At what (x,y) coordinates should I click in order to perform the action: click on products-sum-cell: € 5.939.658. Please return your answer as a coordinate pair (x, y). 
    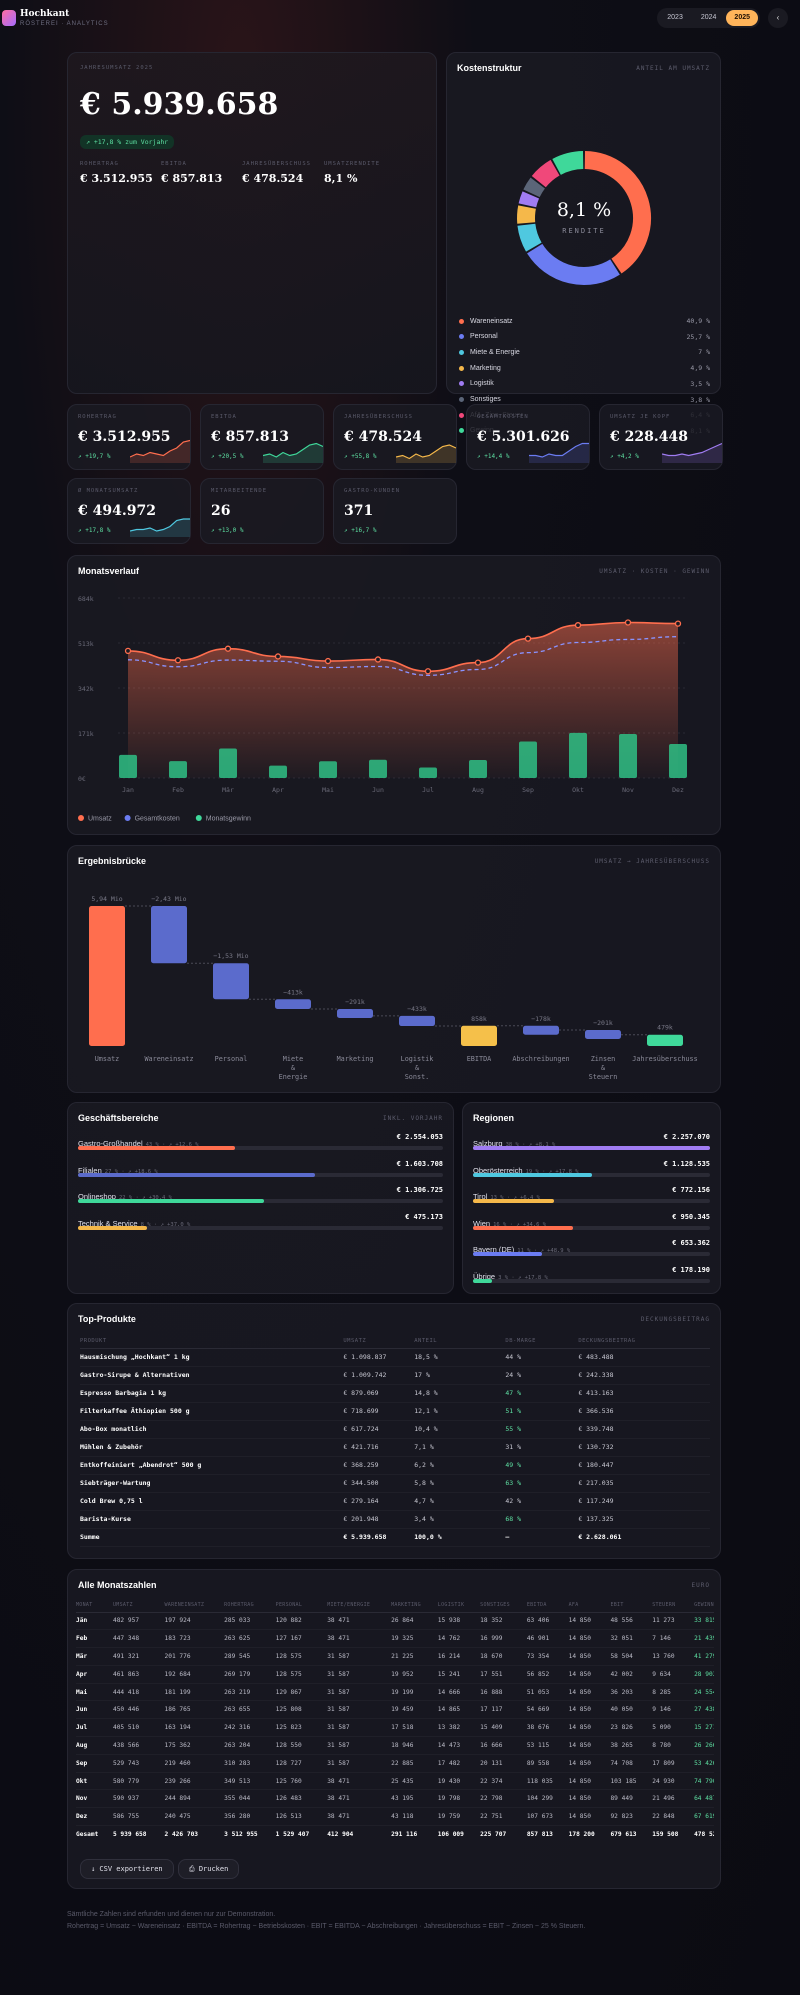
    Looking at the image, I should click on (379, 1537).